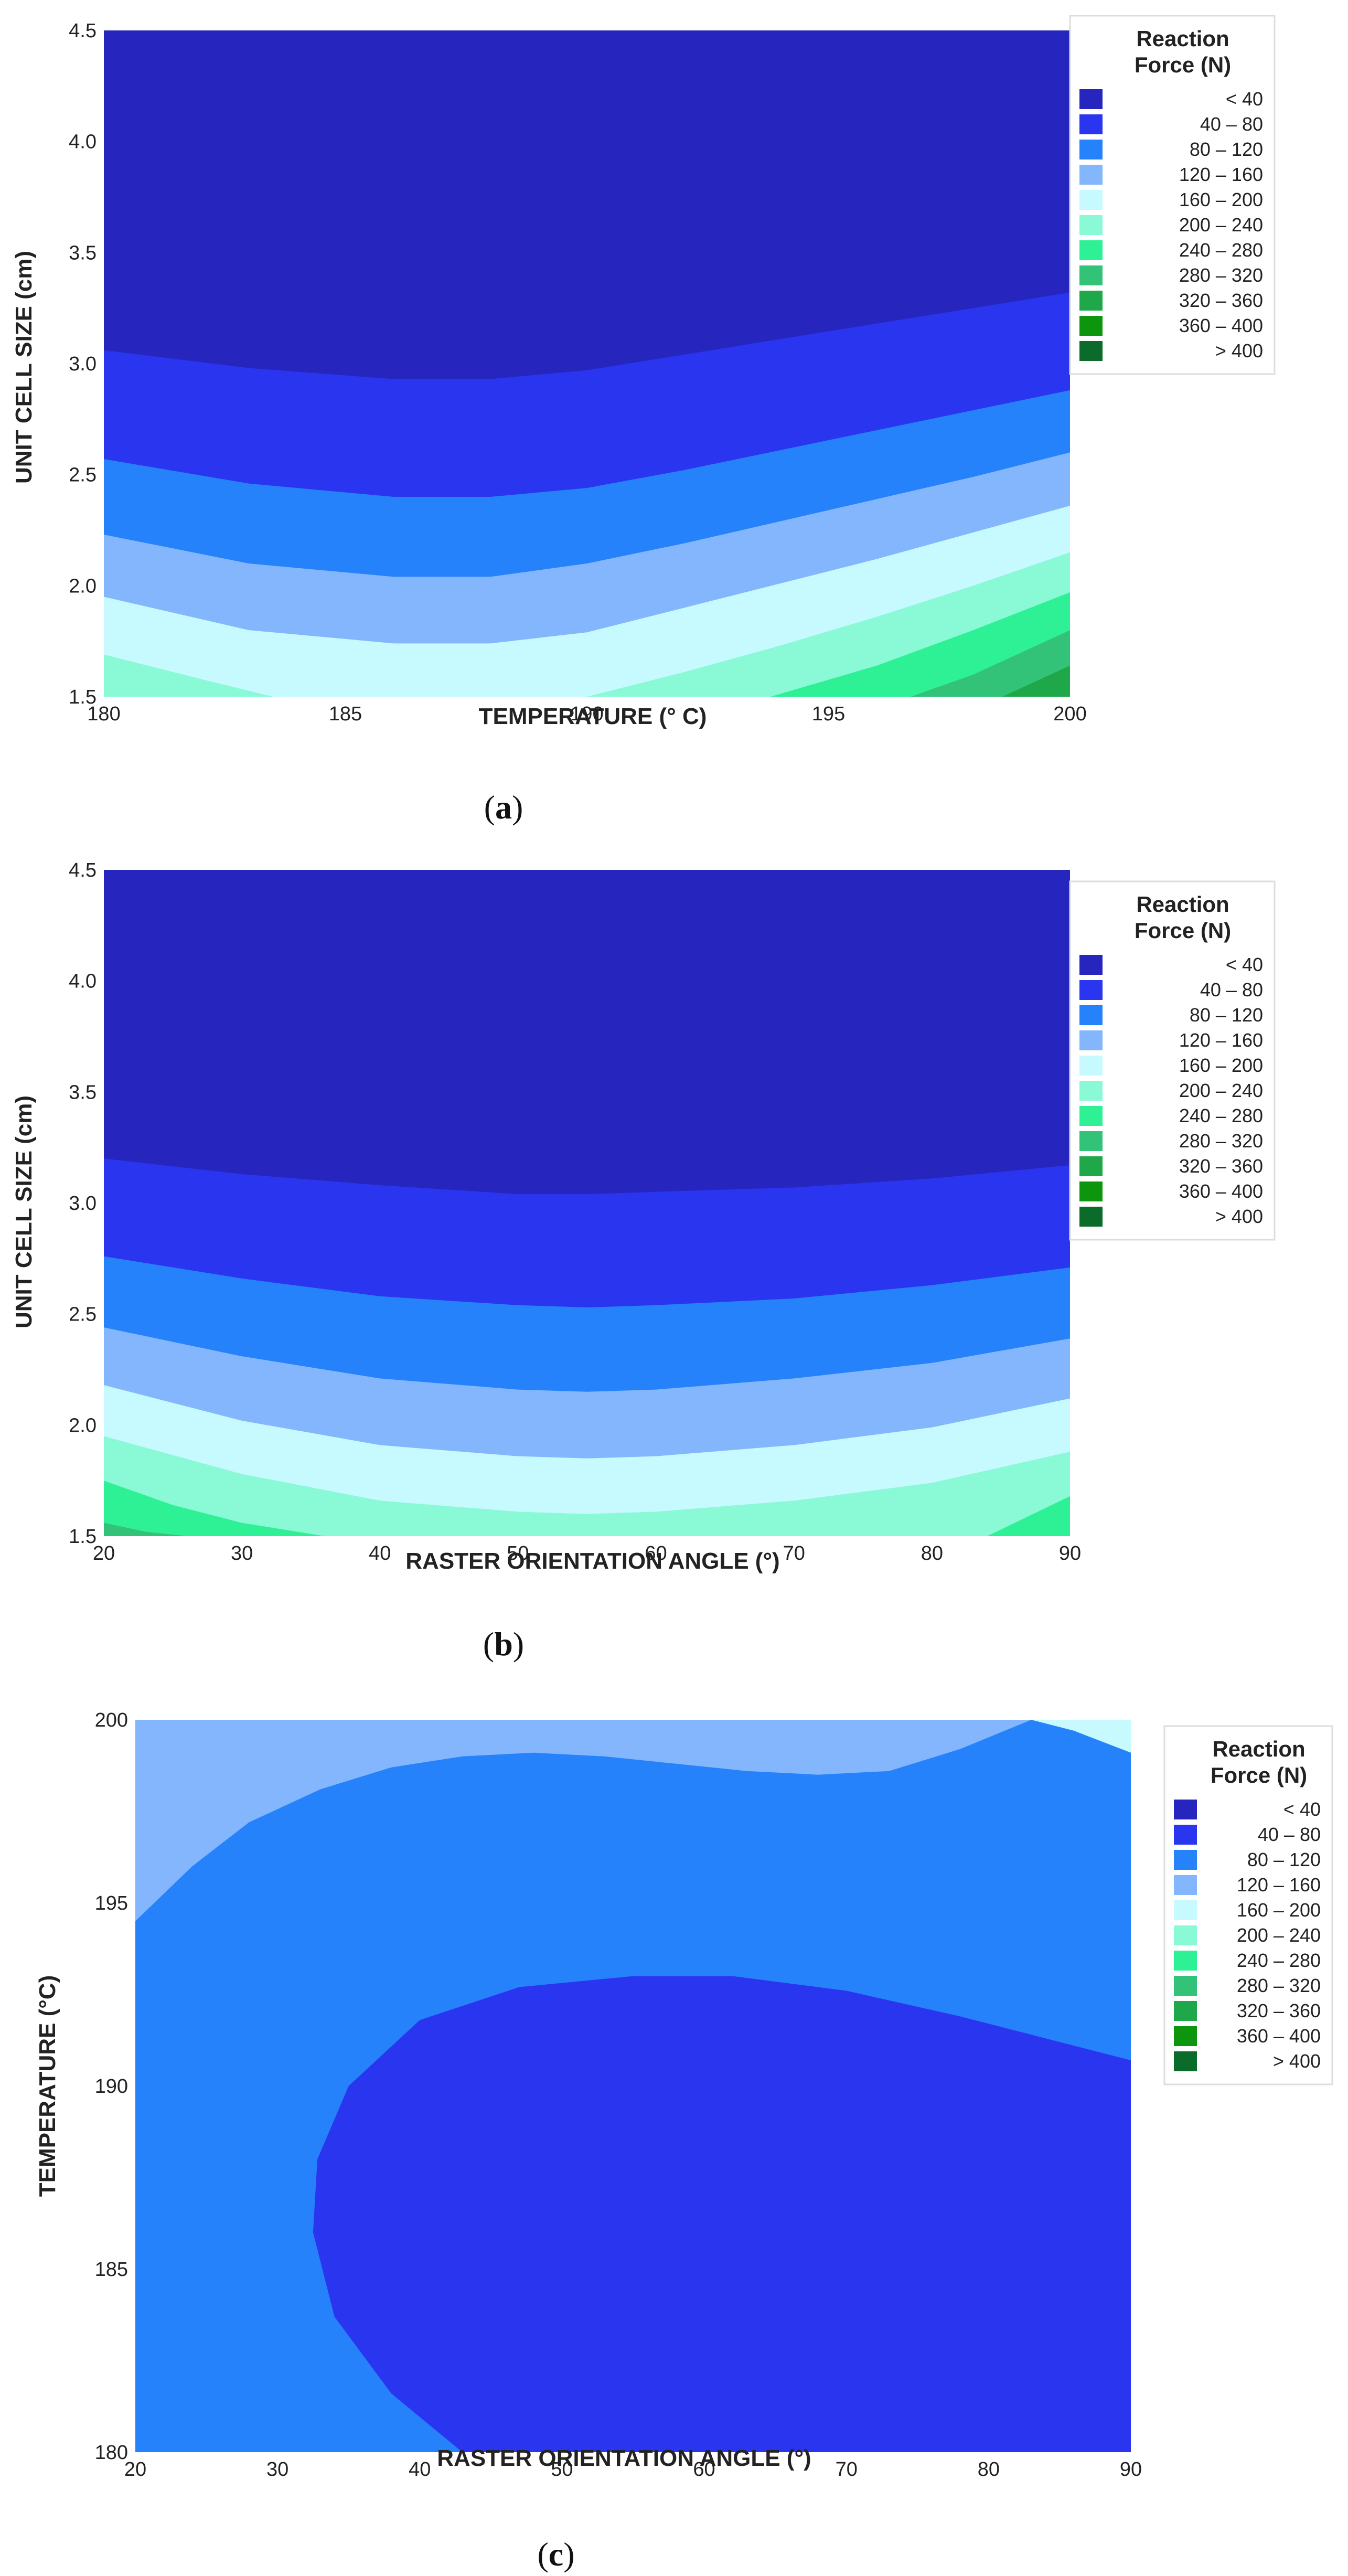 This screenshot has width=1348, height=2576. I want to click on y-tick-label: 2.5, so click(83, 1315).